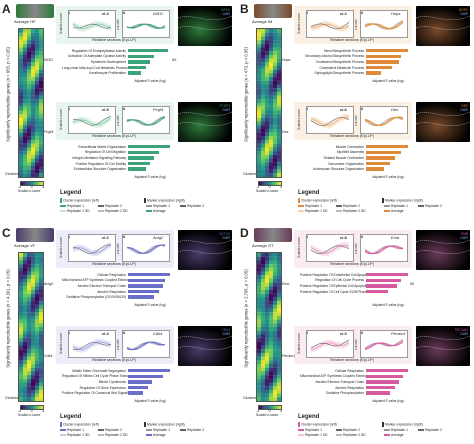  Describe the element at coordinates (61, 343) in the screenshot. I see `scaled-z-label: Scaled z-score` at that location.